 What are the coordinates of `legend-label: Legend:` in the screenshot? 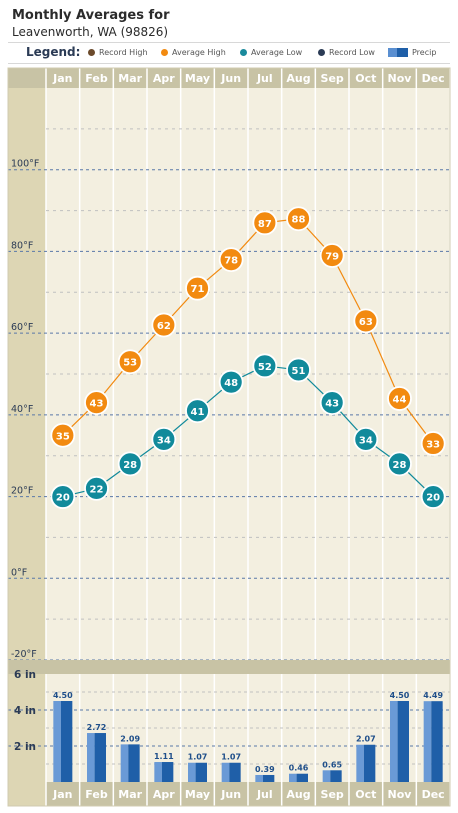 It's located at (53, 52).